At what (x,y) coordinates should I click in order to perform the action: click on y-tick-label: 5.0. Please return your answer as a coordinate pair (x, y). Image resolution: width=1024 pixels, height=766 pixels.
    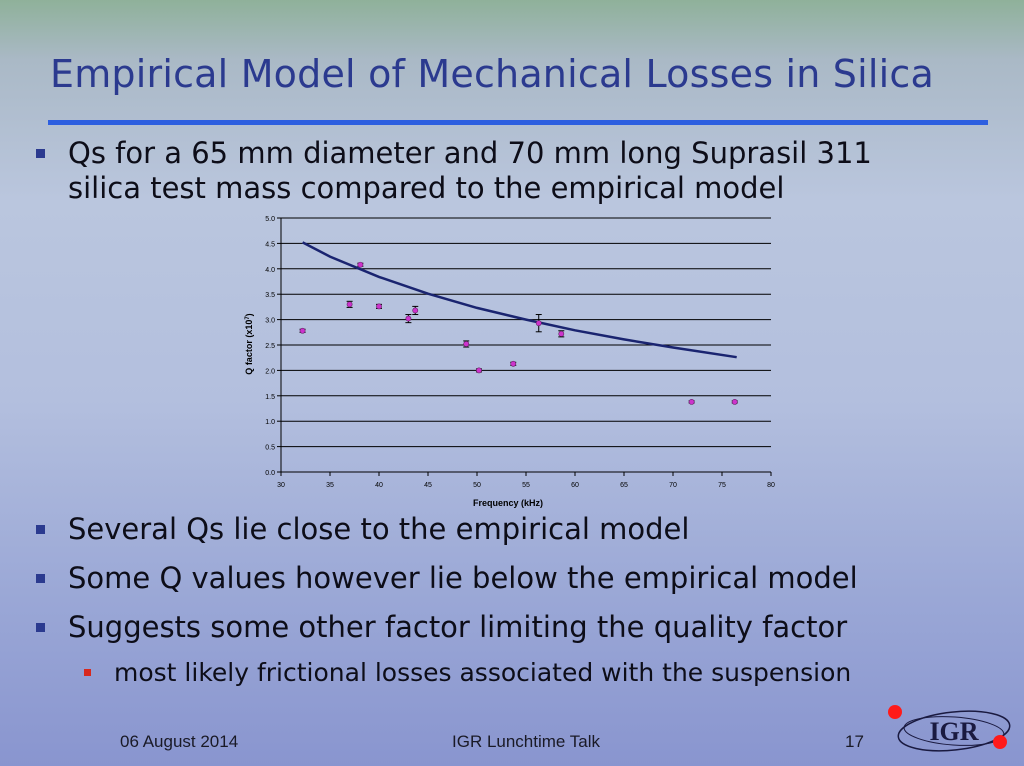
    Looking at the image, I should click on (270, 219).